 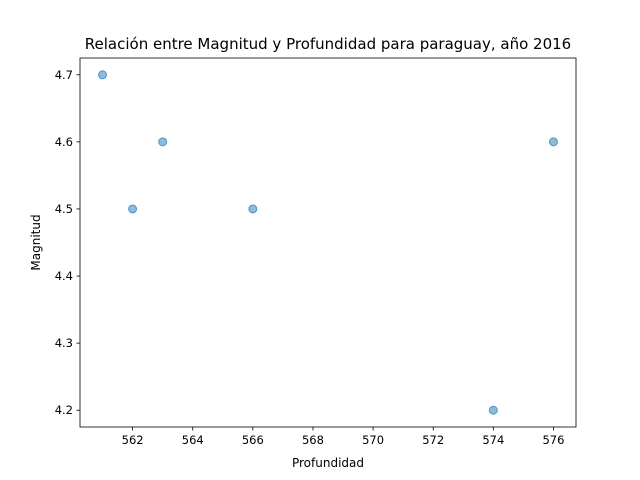 I want to click on x-tick-label: 566, so click(x=253, y=440).